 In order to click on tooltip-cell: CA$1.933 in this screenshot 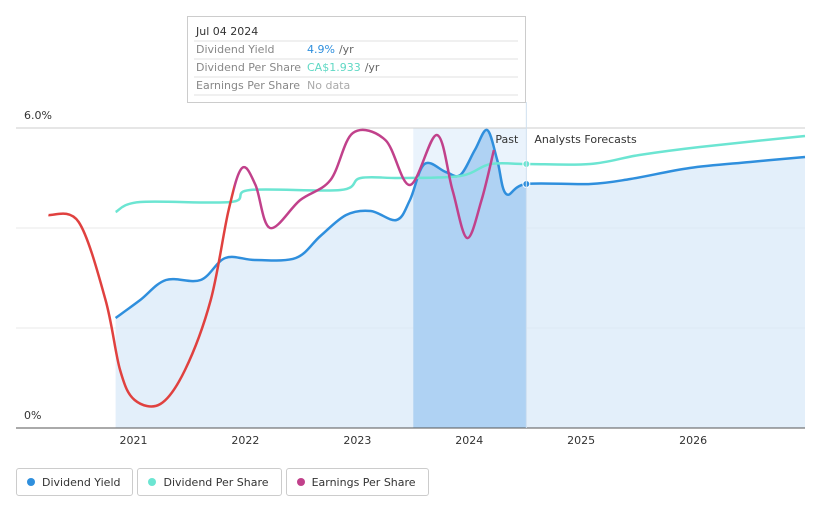, I will do `click(334, 67)`.